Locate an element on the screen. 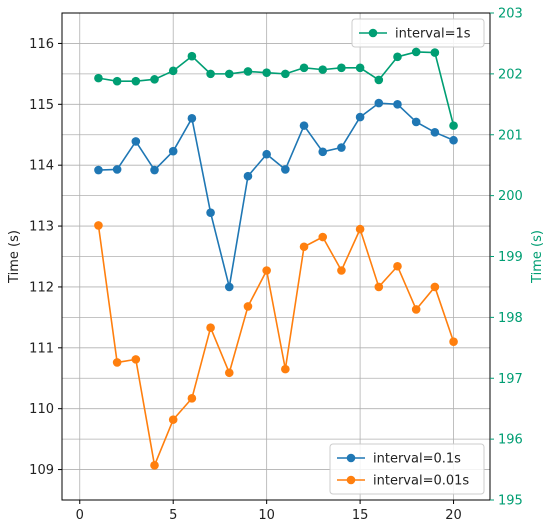  legend-left-entry: interval=0.1s is located at coordinates (417, 459).